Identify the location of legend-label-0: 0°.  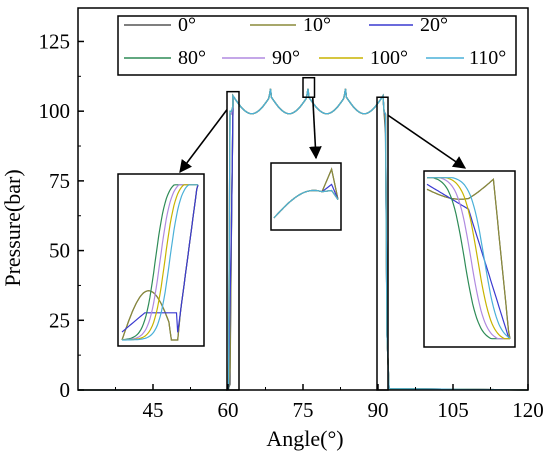
(187, 25).